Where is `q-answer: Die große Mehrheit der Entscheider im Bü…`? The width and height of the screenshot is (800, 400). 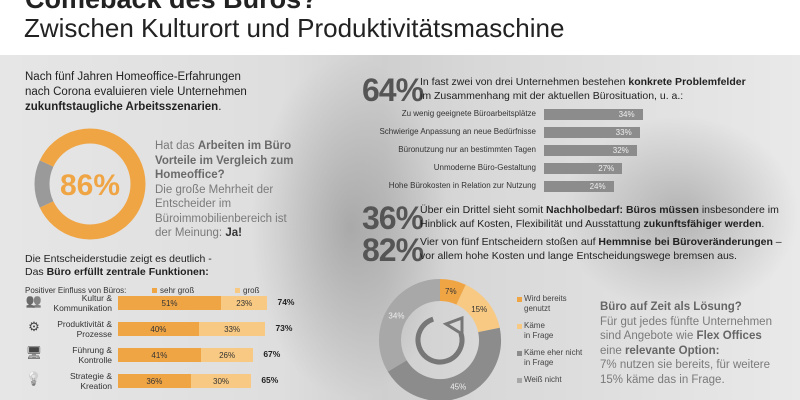
q-answer: Die große Mehrheit der Entscheider im Bü… is located at coordinates (221, 211).